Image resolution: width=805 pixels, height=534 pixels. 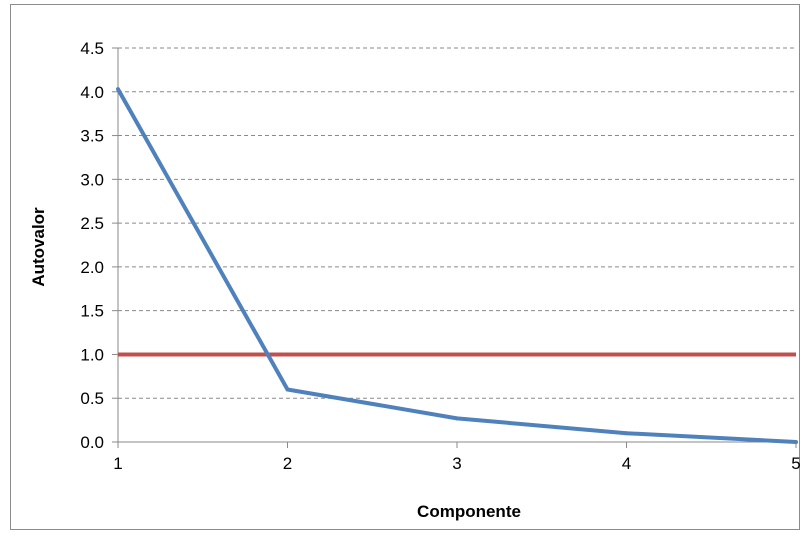 What do you see at coordinates (456, 463) in the screenshot?
I see `x-tick-label: 3` at bounding box center [456, 463].